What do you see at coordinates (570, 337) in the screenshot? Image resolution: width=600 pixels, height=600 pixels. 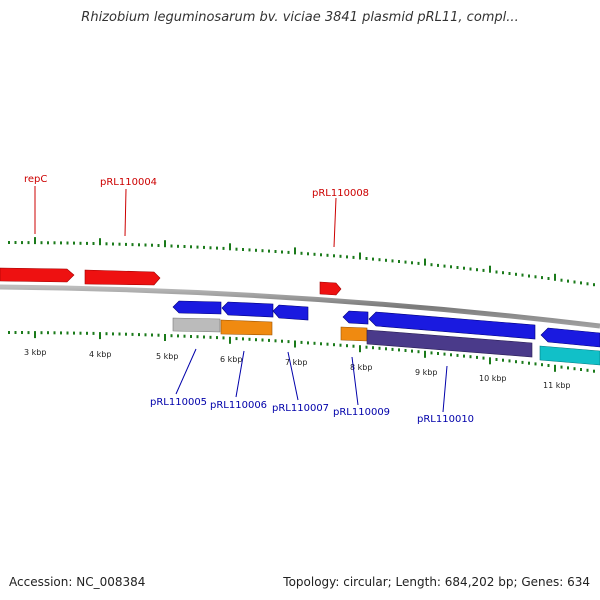 I see `gene-blue-right` at bounding box center [570, 337].